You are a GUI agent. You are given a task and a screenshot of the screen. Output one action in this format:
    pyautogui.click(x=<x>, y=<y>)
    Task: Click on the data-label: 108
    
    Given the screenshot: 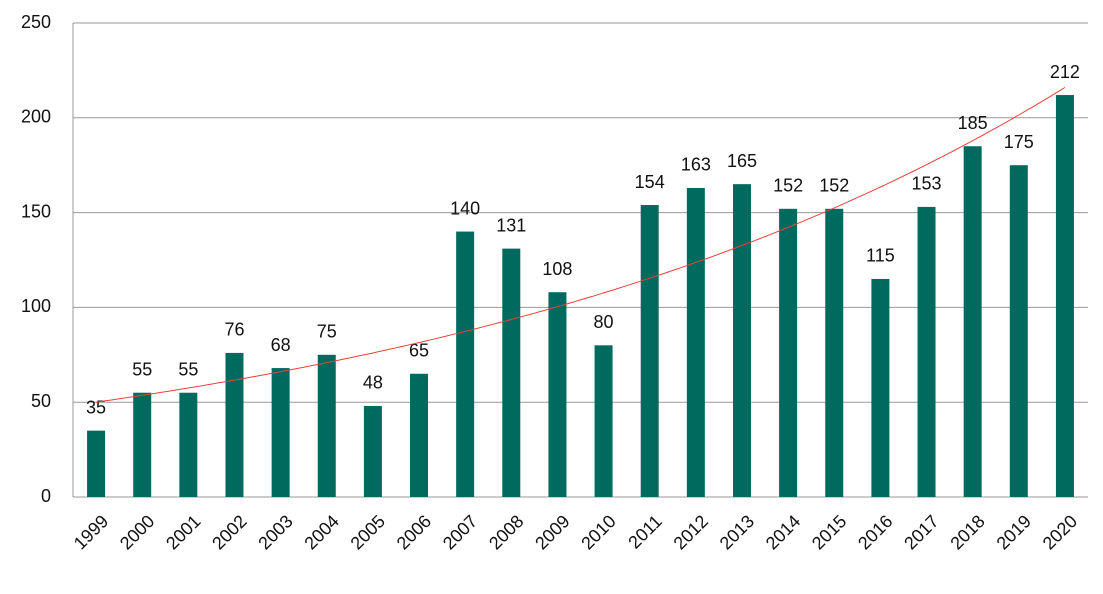 What is the action you would take?
    pyautogui.click(x=557, y=269)
    